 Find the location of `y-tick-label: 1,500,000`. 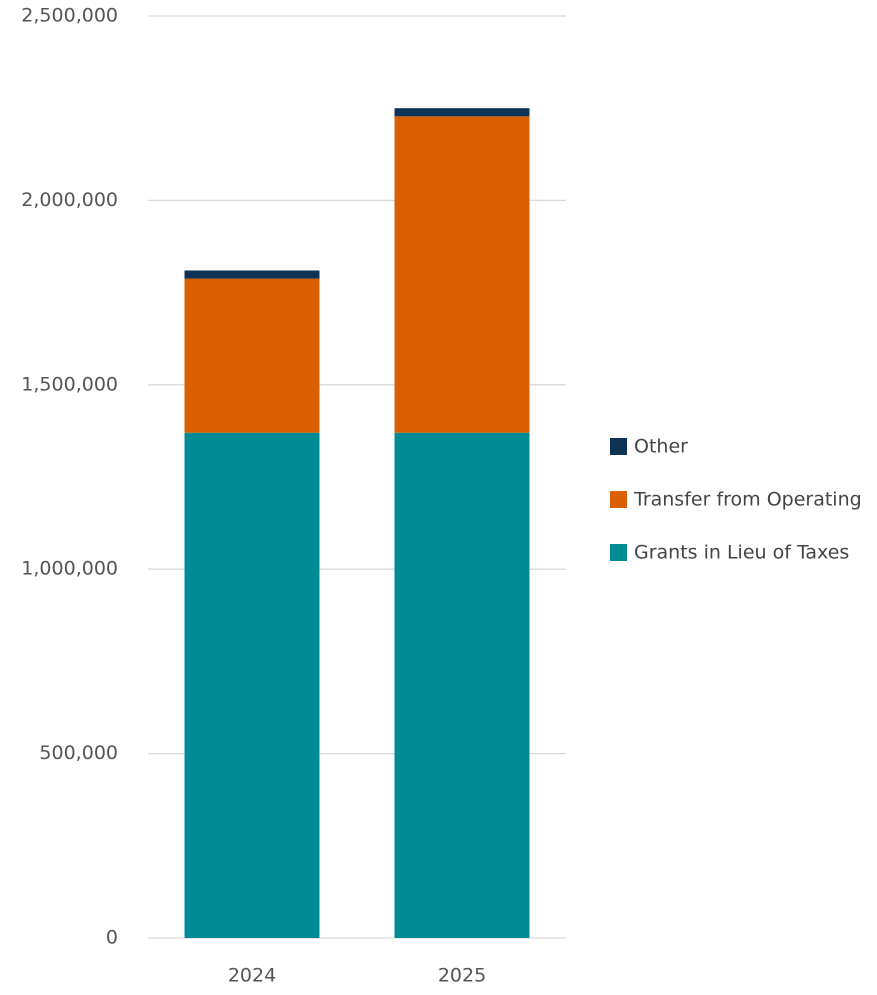

y-tick-label: 1,500,000 is located at coordinates (69, 384).